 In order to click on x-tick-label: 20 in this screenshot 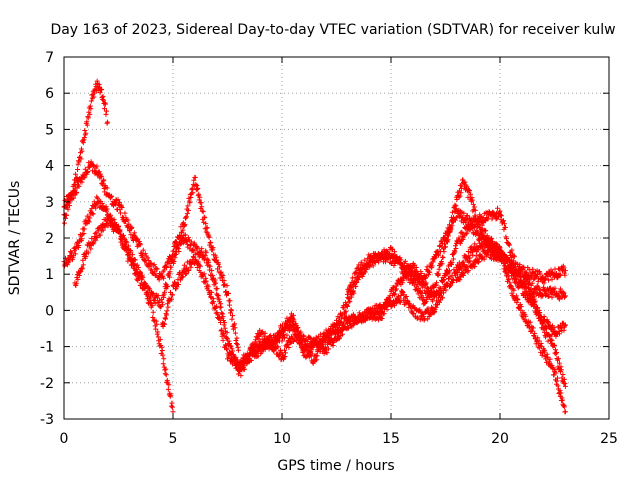, I will do `click(500, 439)`.